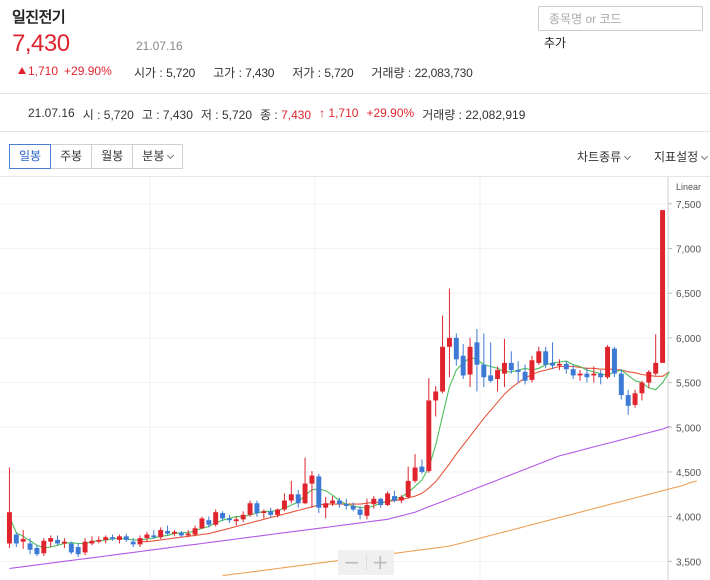  What do you see at coordinates (352, 562) in the screenshot?
I see `zoom-out-button: −` at bounding box center [352, 562].